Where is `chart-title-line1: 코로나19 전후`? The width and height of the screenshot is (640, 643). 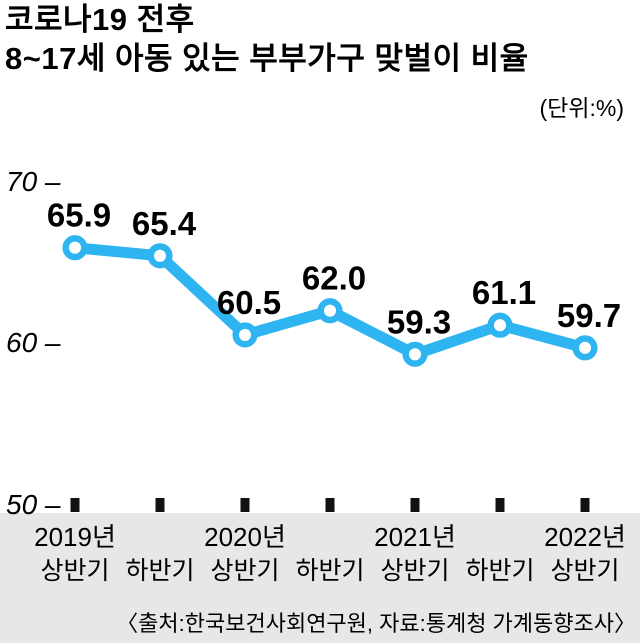
chart-title-line1: 코로나19 전후 is located at coordinates (100, 19).